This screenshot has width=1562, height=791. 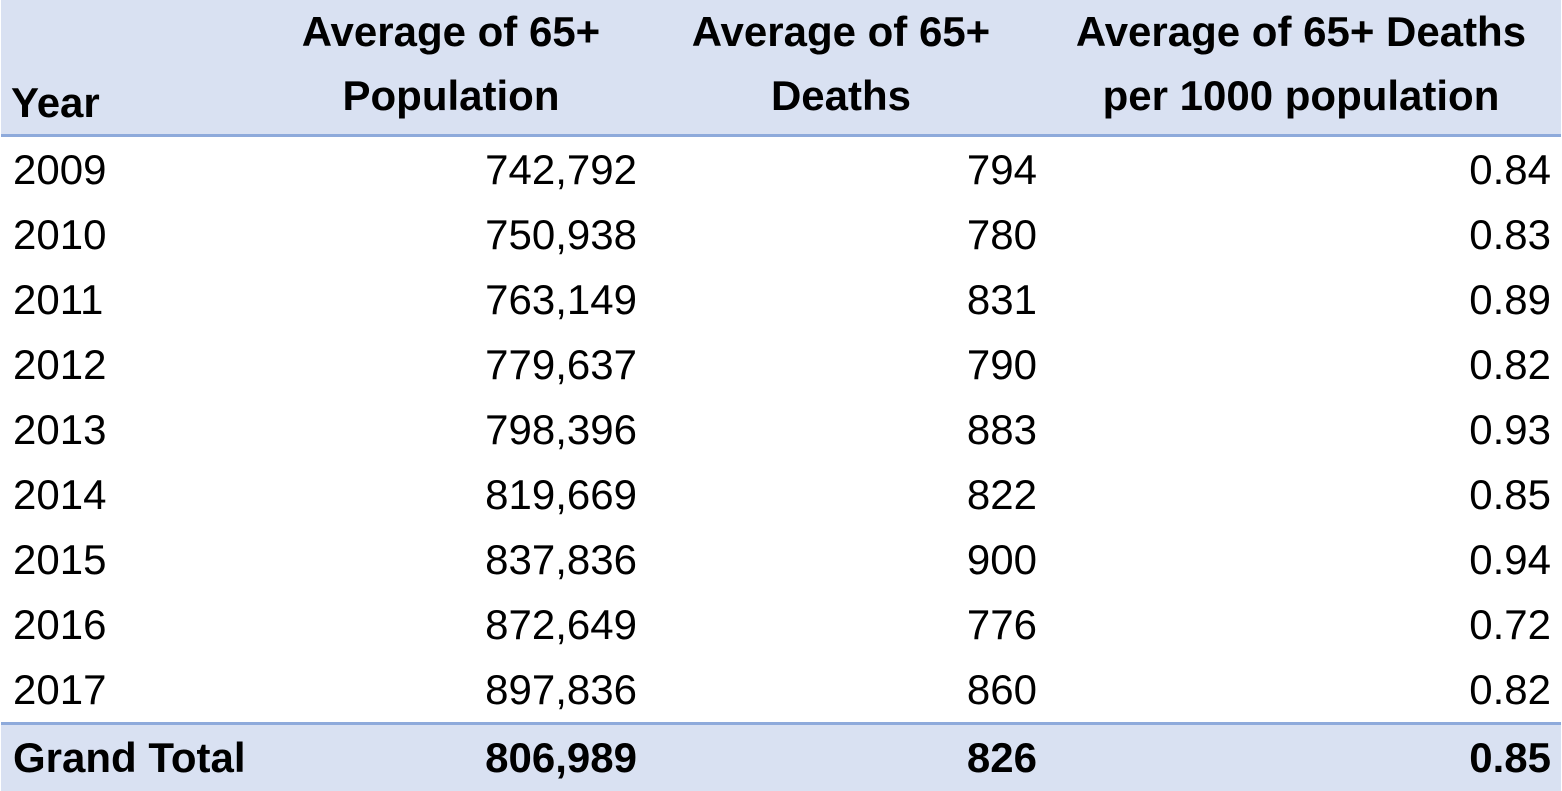 I want to click on cell-year: 2011, so click(x=131, y=299).